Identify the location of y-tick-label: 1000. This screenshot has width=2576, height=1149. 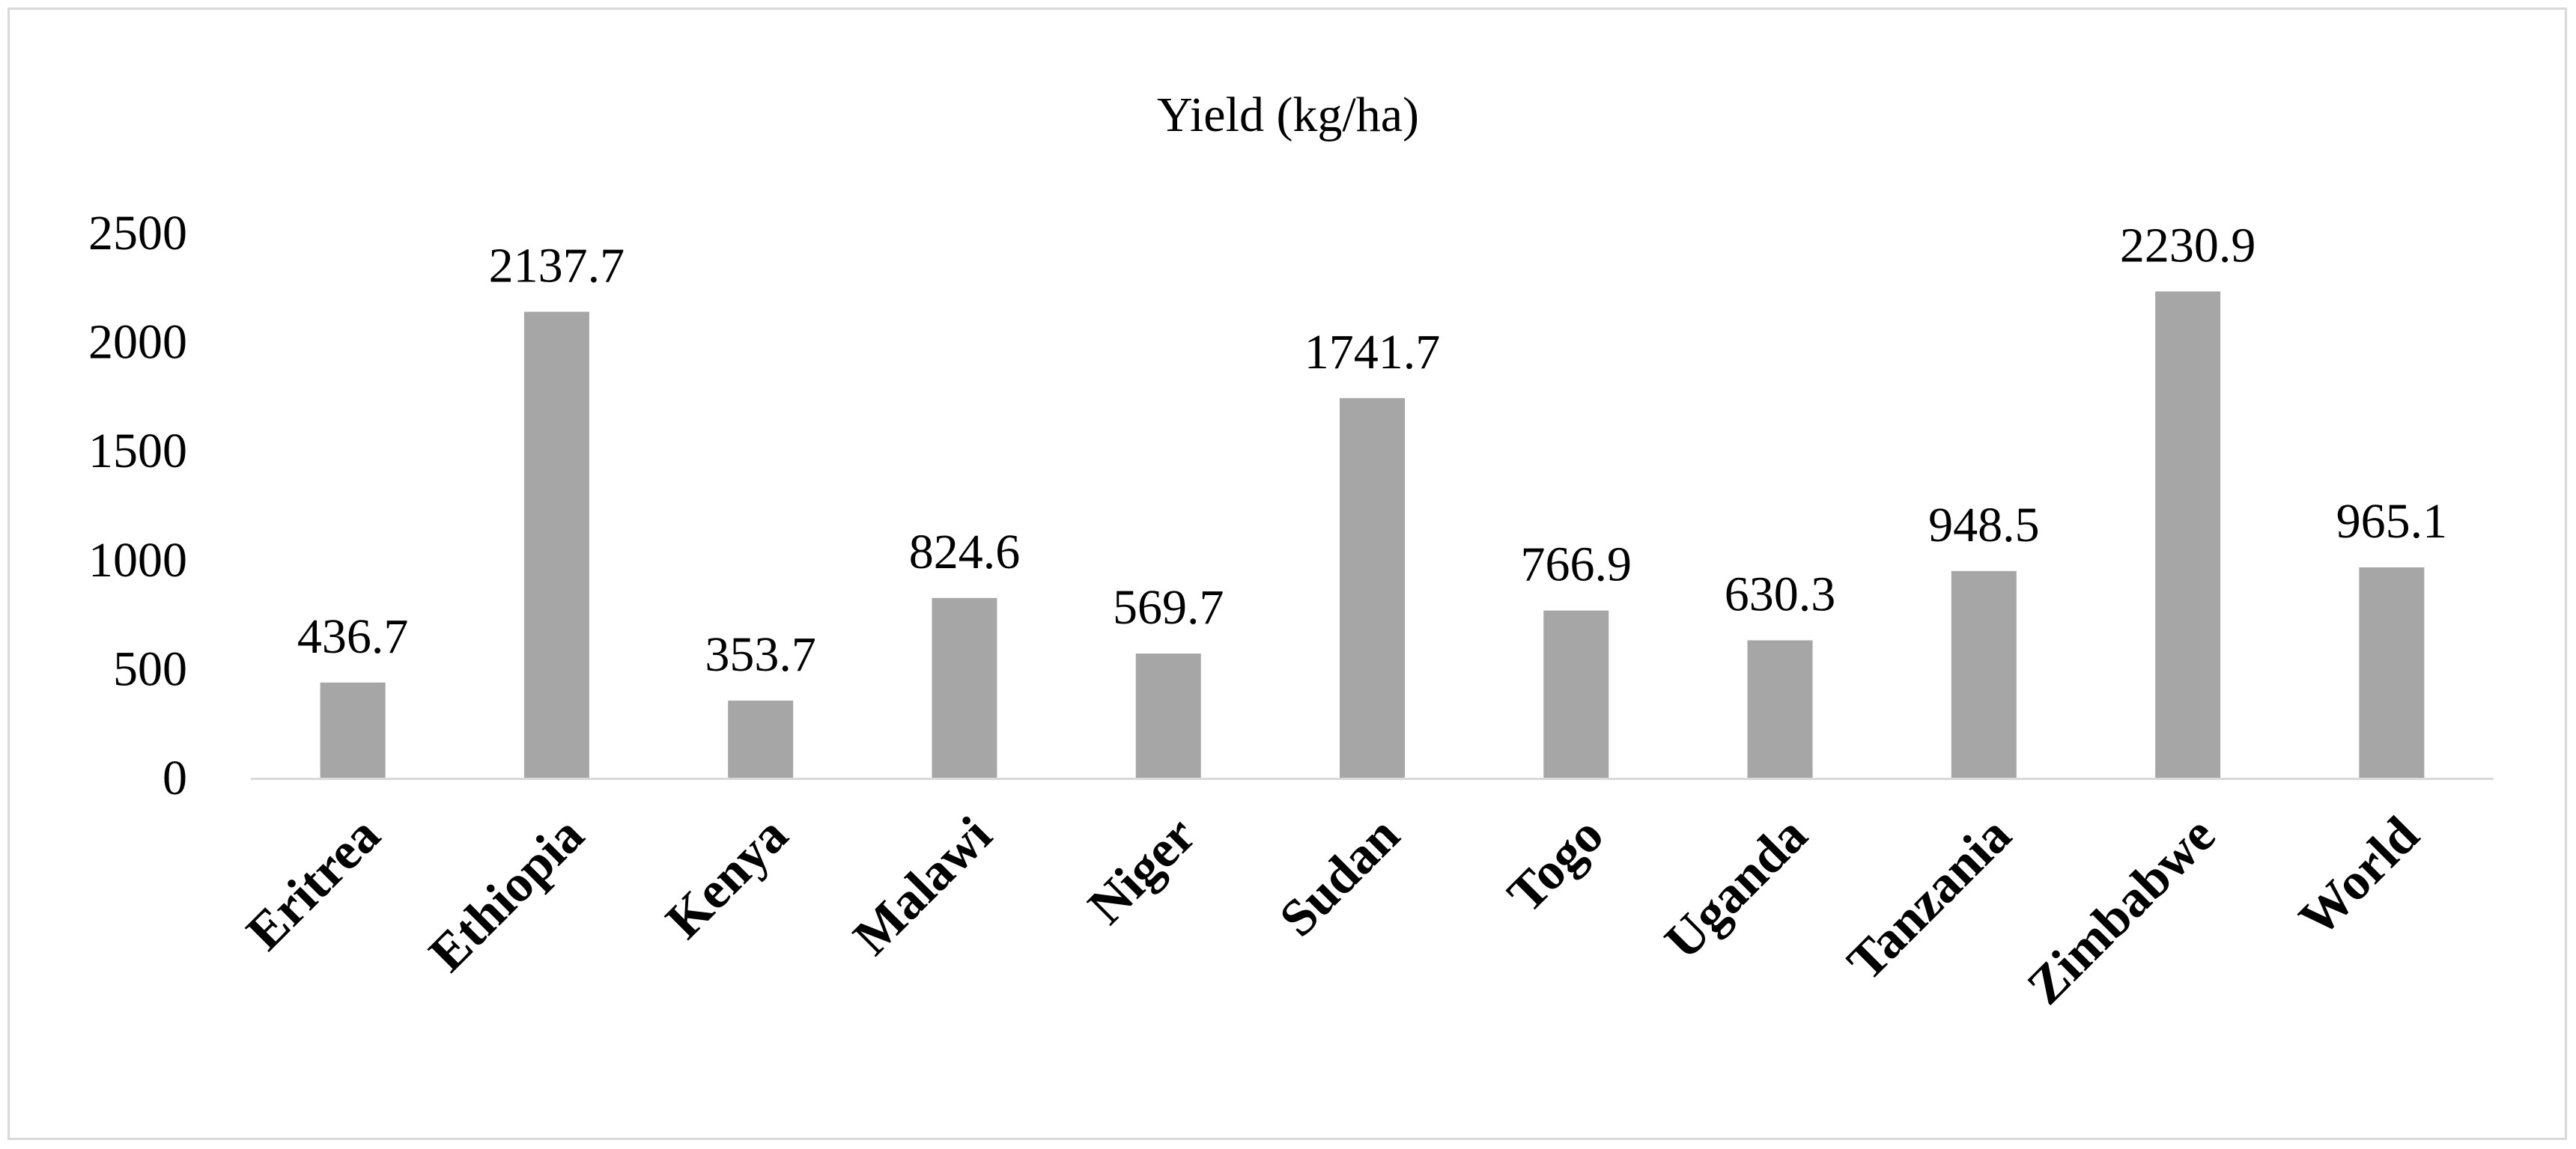
(137, 560).